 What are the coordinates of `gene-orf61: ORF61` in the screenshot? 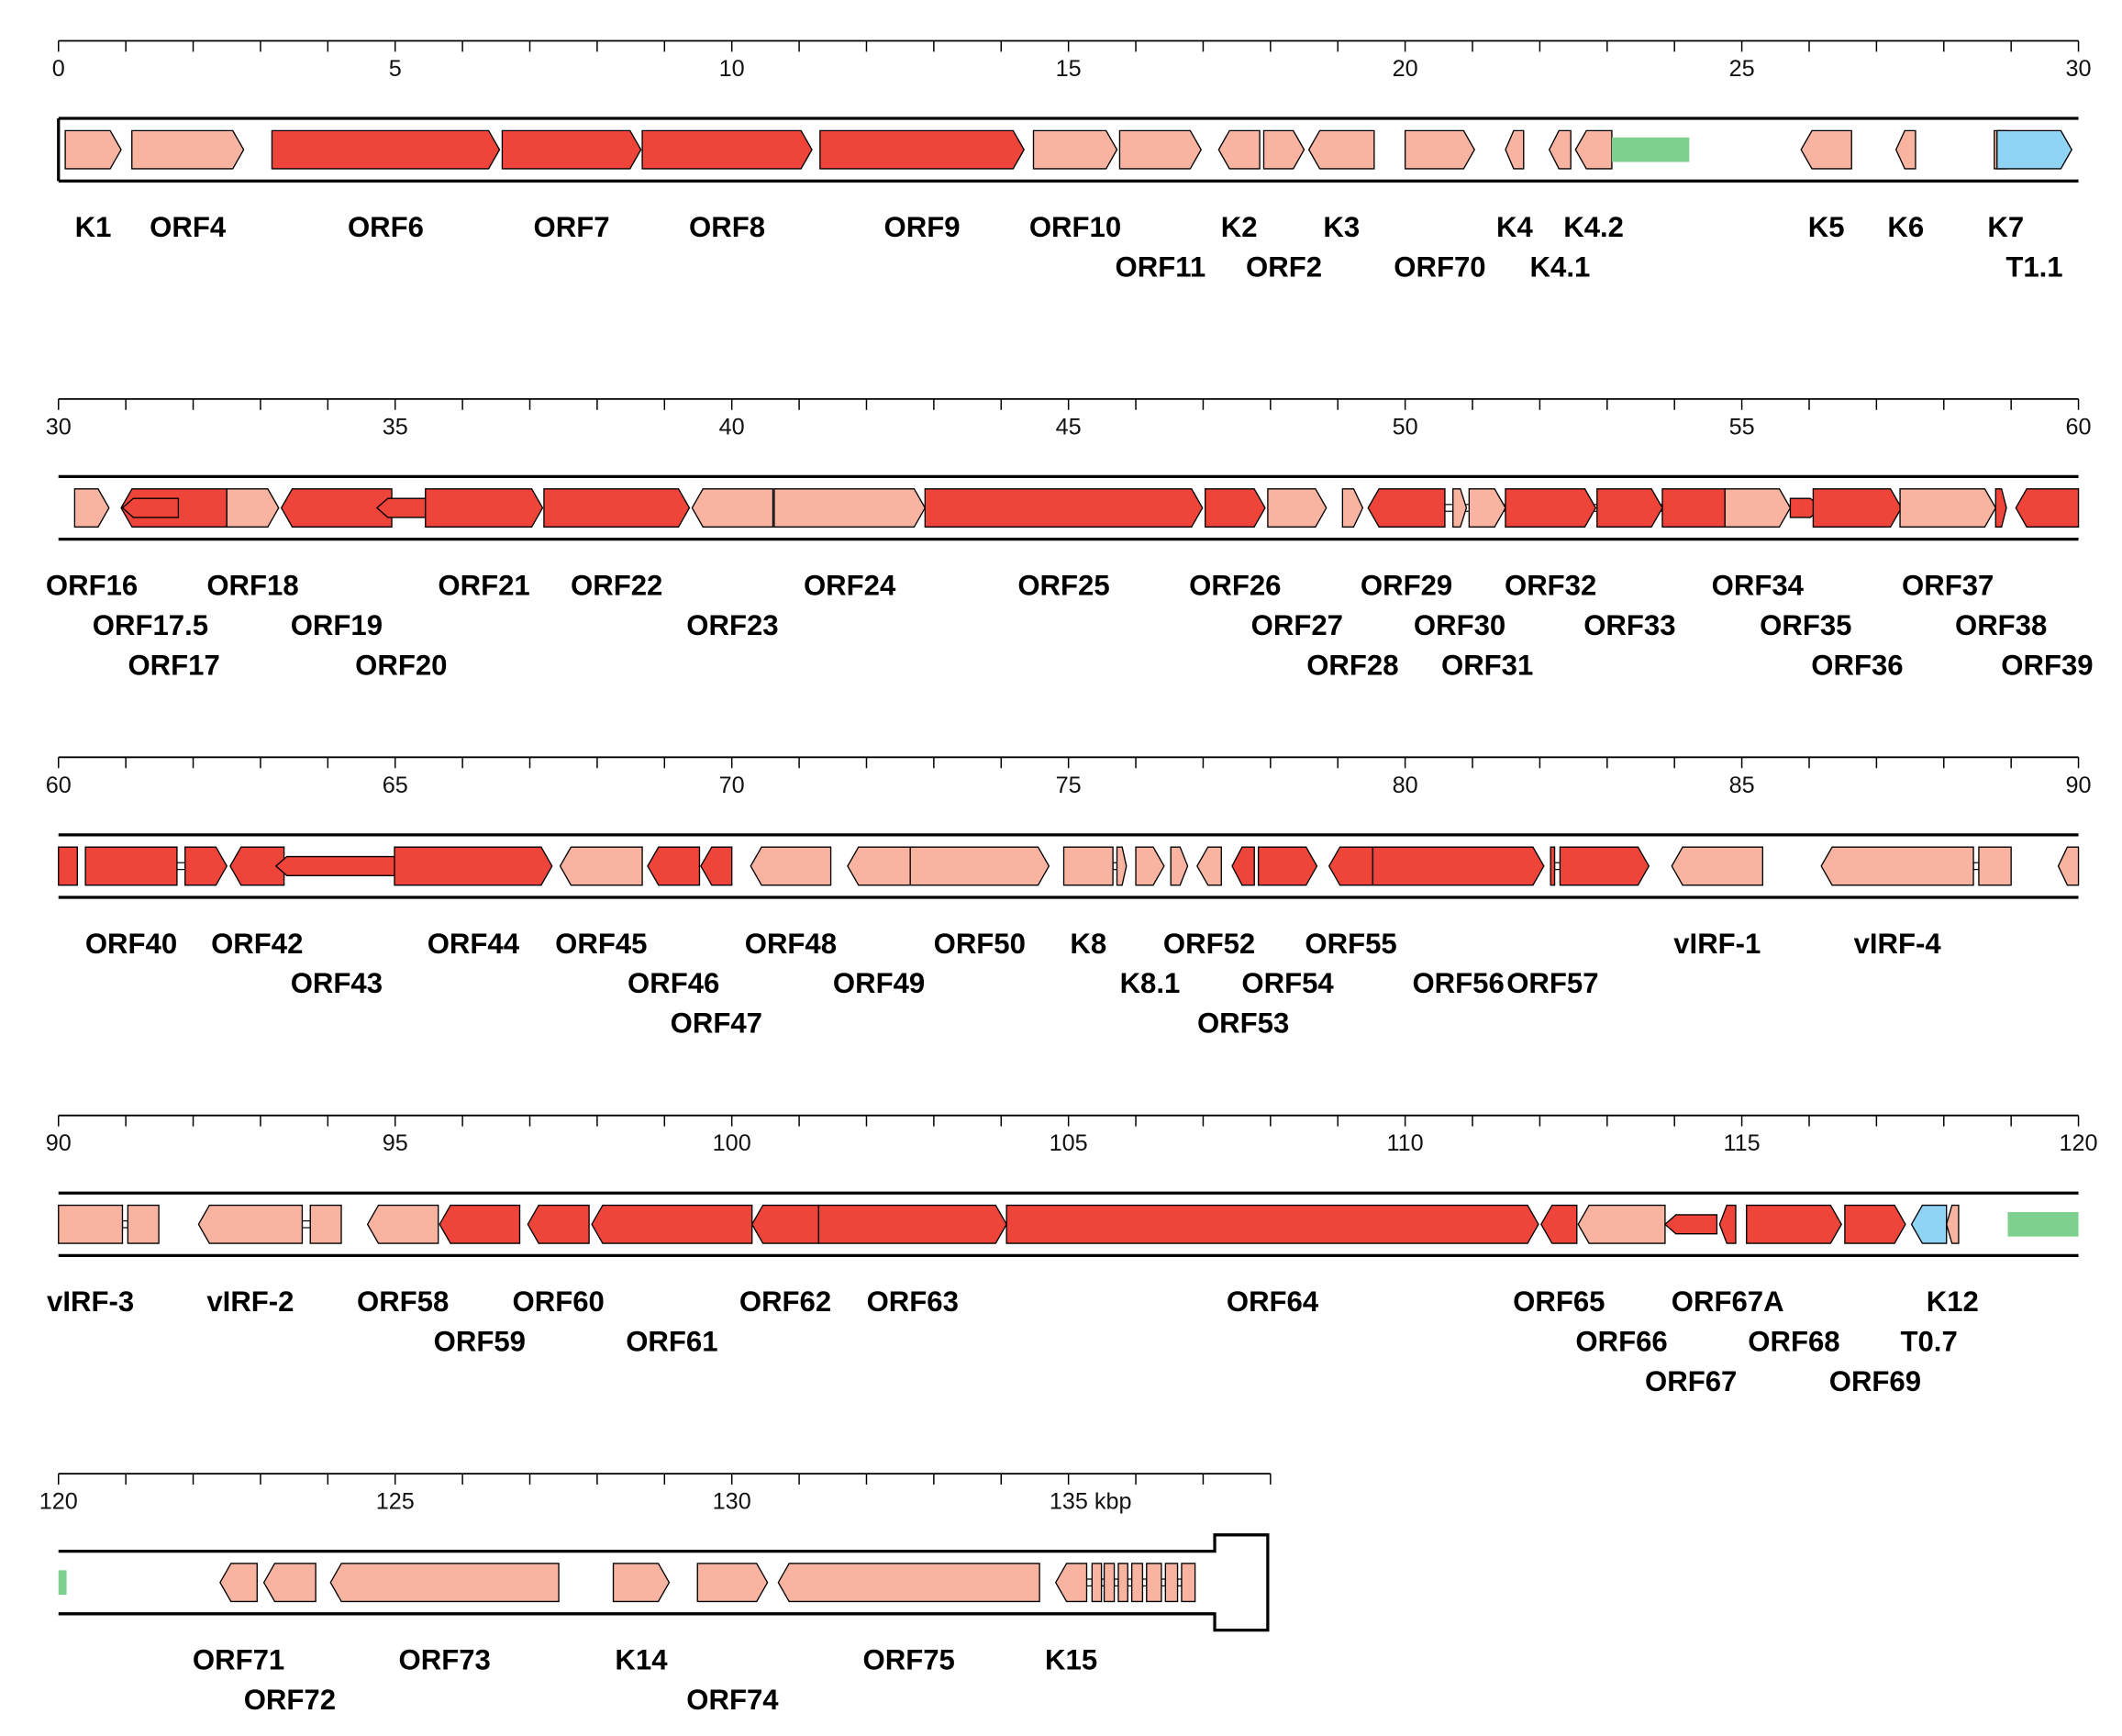 It's located at (672, 1281).